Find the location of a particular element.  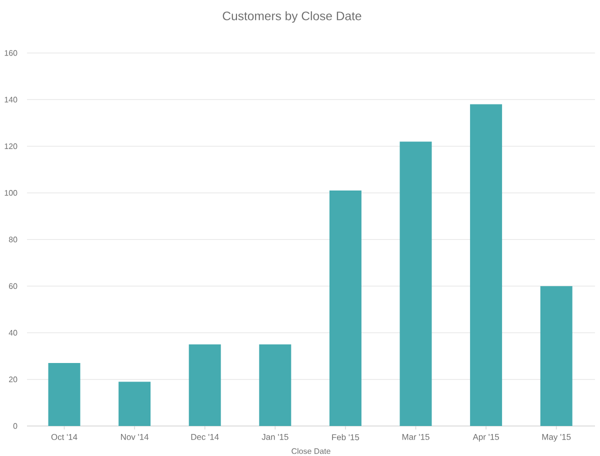

x-tick-label: Oct '14 is located at coordinates (64, 437).